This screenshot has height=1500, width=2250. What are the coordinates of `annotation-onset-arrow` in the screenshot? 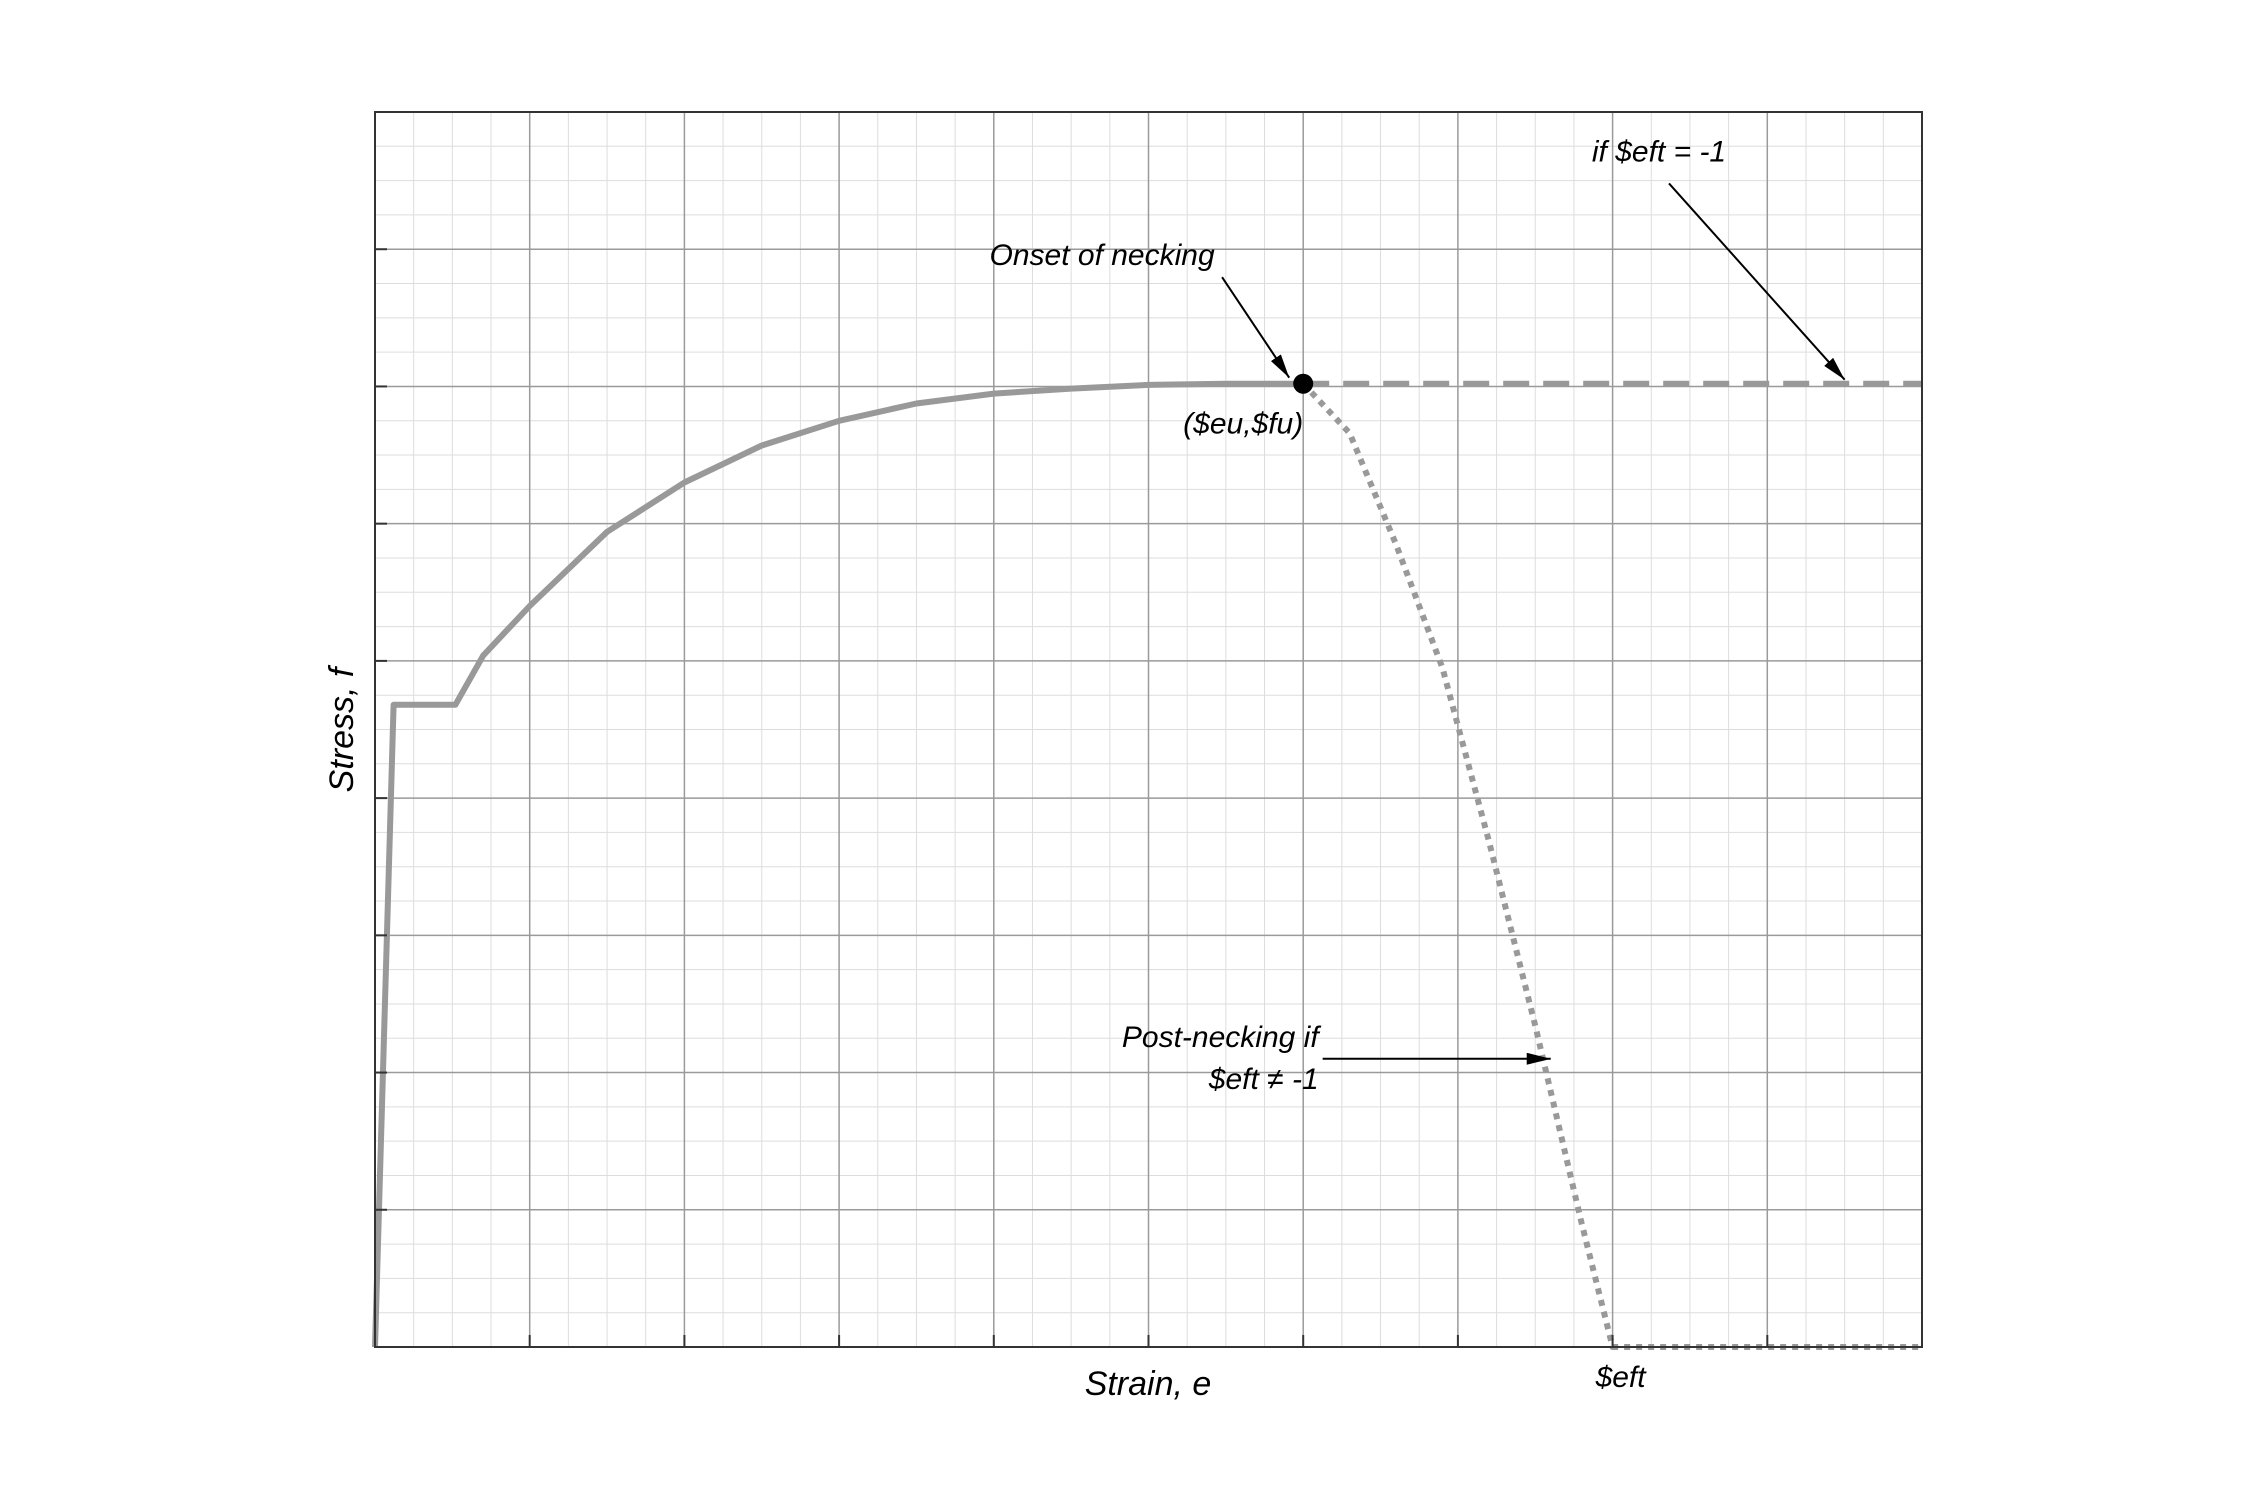 It's located at (1256, 327).